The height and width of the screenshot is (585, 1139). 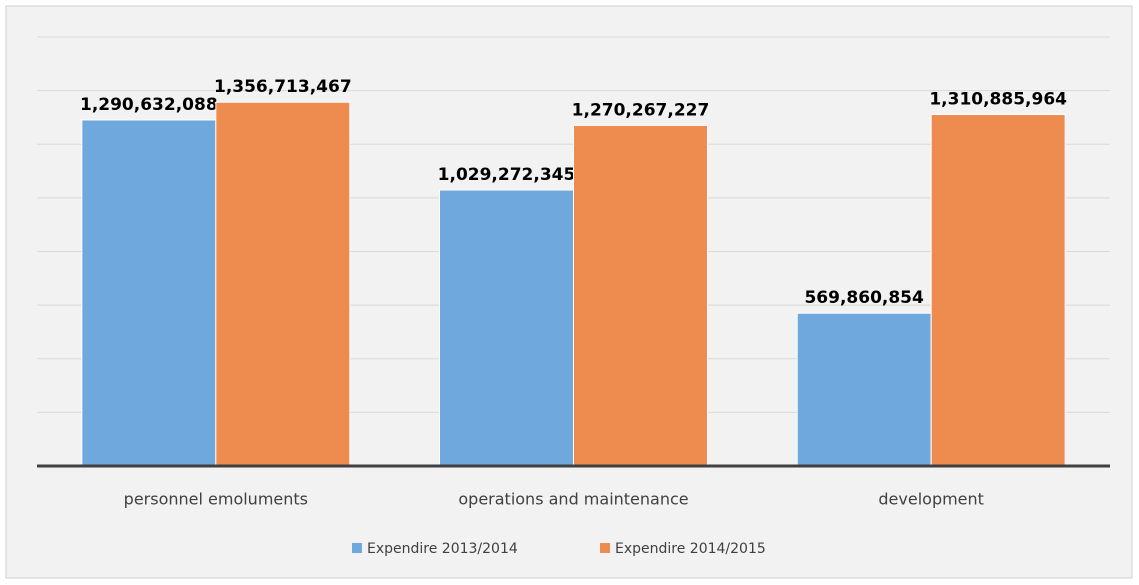 I want to click on value-label: 1,356,713,467, so click(x=283, y=87).